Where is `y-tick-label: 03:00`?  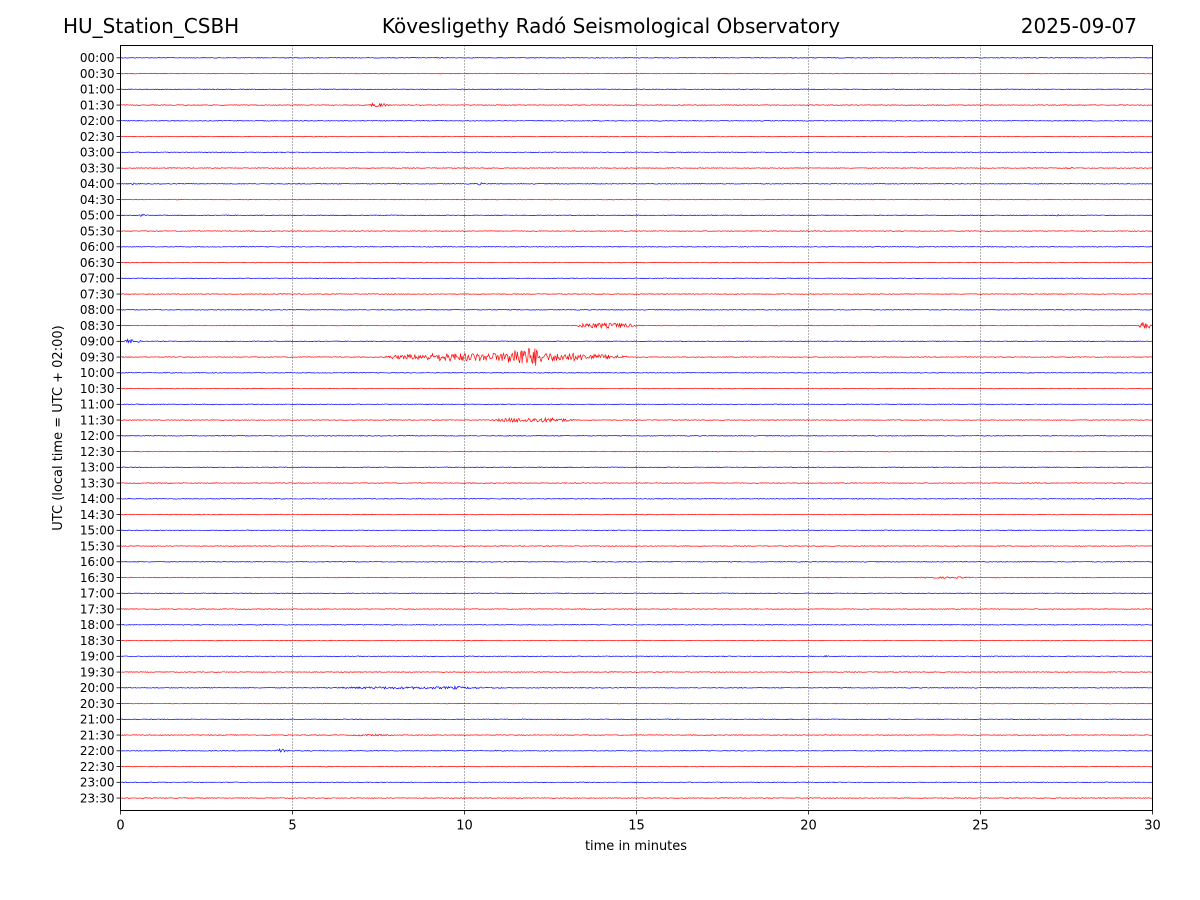
y-tick-label: 03:00 is located at coordinates (97, 153).